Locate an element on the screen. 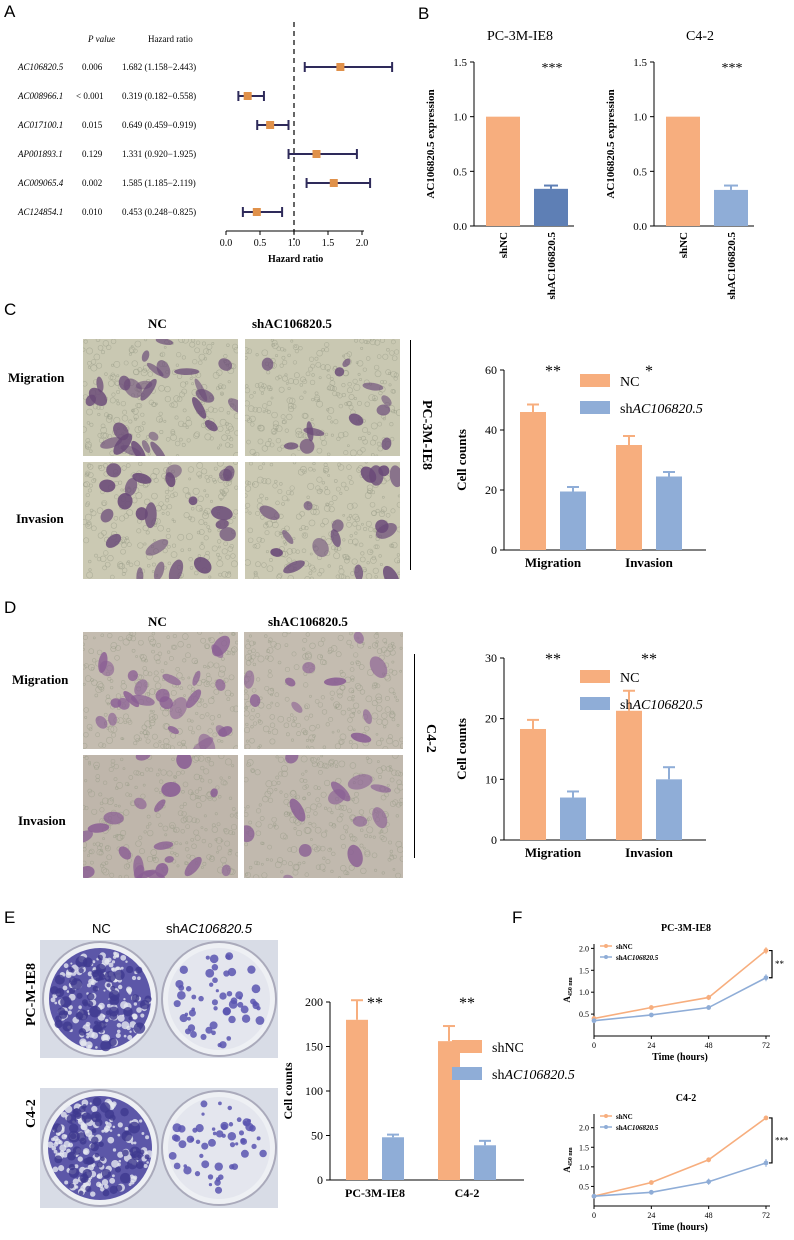 The width and height of the screenshot is (794, 1240). y-tick-label: 40 is located at coordinates (491, 430).